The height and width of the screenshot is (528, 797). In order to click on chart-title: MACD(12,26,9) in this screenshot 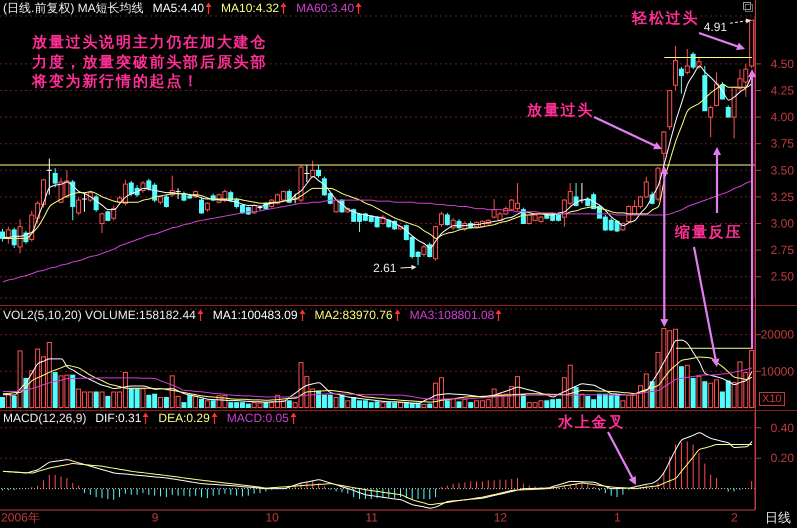, I will do `click(44, 418)`.